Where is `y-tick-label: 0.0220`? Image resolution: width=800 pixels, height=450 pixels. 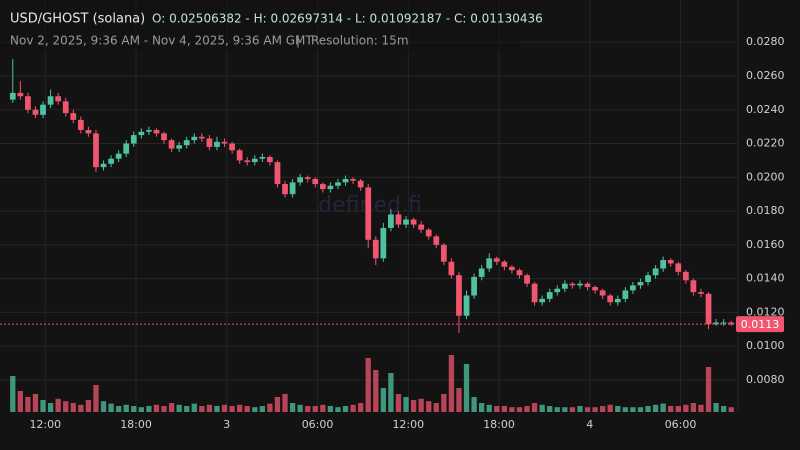
y-tick-label: 0.0220 is located at coordinates (765, 143).